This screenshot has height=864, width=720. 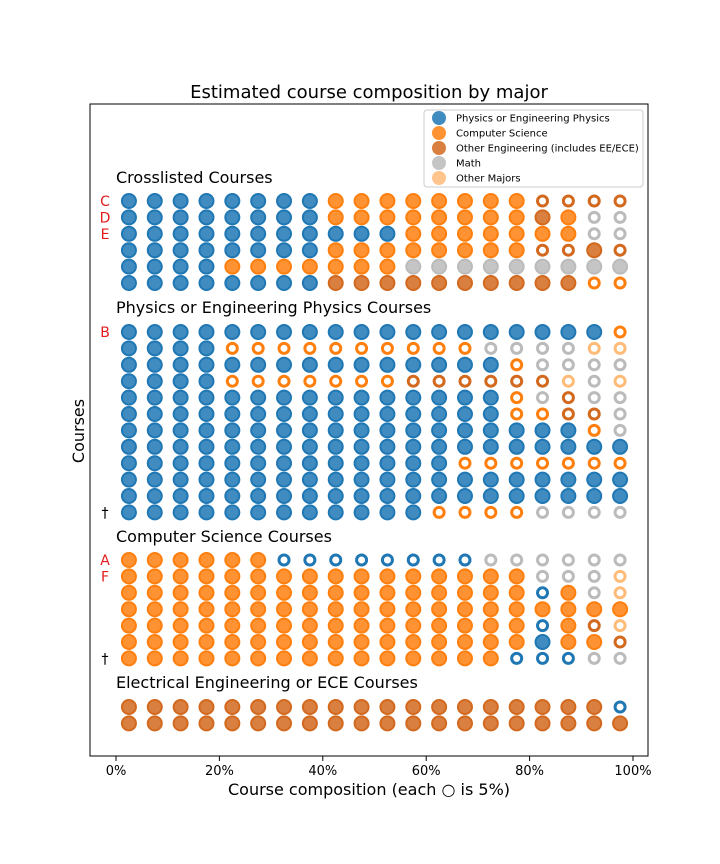 I want to click on section-group: Computer Science Courses AF †, so click(x=364, y=597).